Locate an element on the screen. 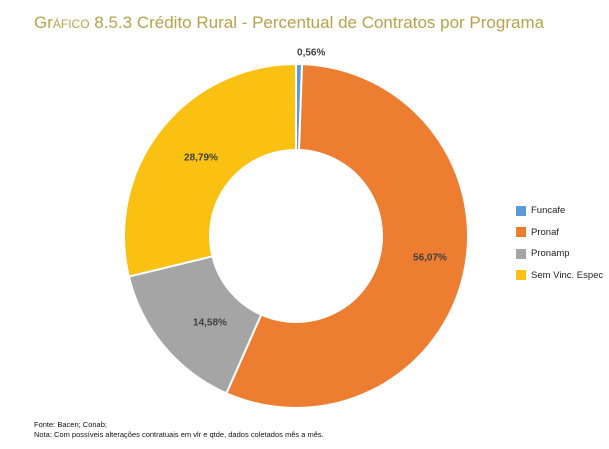 The image size is (609, 449). legend-label-sem-vinc-espec: Sem Vinc. Espec is located at coordinates (567, 275).